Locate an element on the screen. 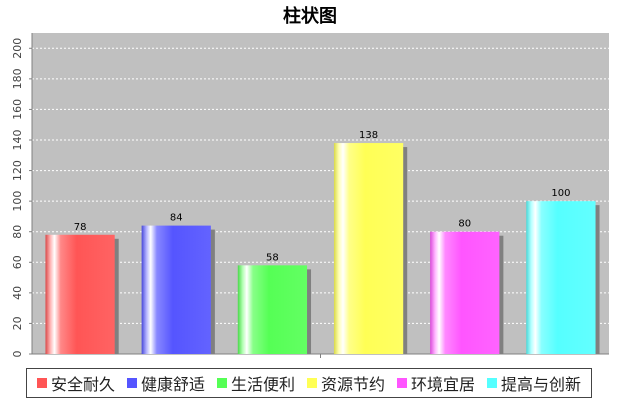 This screenshot has width=620, height=400. bar-value-label: 78 is located at coordinates (80, 227).